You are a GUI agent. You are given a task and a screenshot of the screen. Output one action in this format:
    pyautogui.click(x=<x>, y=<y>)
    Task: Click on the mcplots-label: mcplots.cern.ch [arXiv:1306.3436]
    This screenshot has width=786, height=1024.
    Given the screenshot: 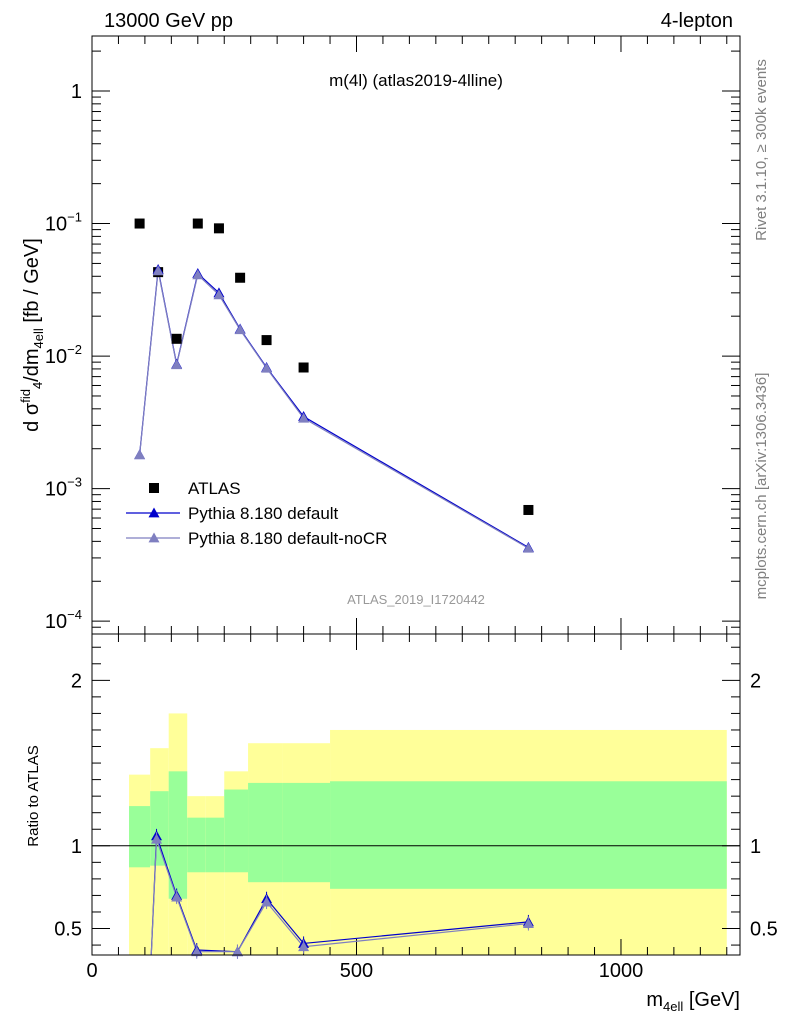 What is the action you would take?
    pyautogui.click(x=761, y=486)
    